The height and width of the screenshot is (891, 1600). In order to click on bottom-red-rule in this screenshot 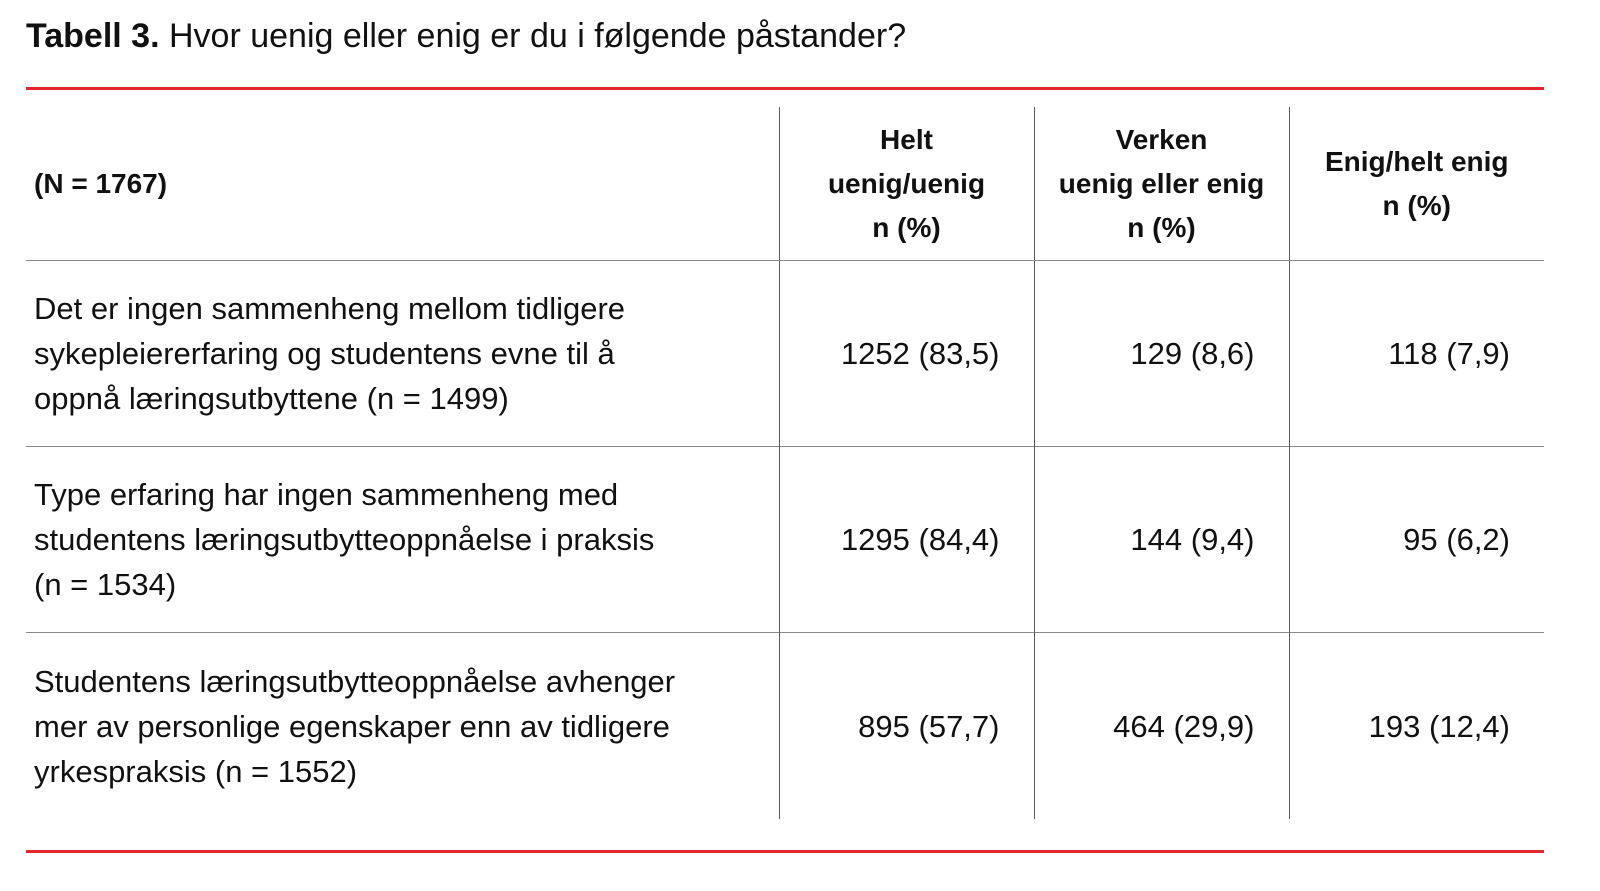, I will do `click(785, 851)`.